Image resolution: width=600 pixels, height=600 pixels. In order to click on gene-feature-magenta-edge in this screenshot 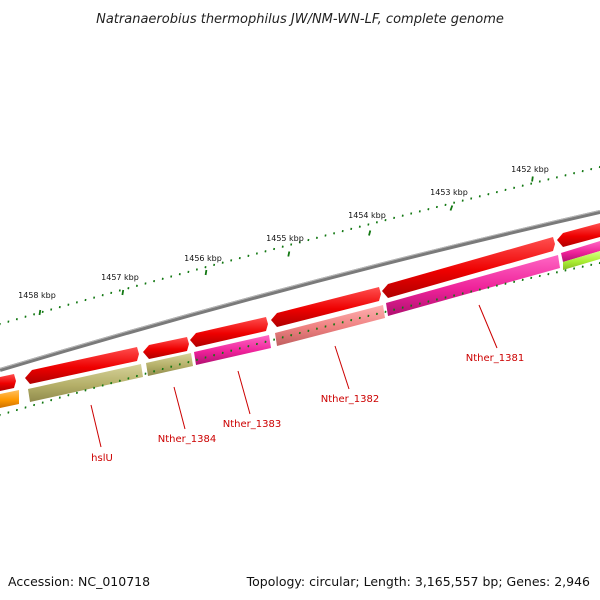, I will do `click(580, 251)`.